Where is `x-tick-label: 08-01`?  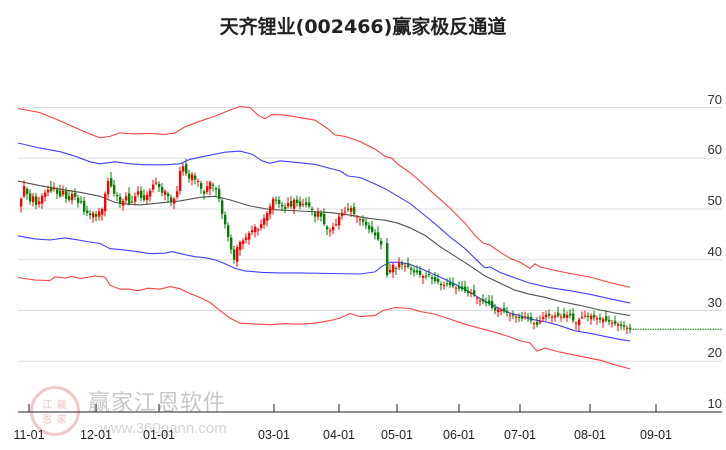
x-tick-label: 08-01 is located at coordinates (590, 435).